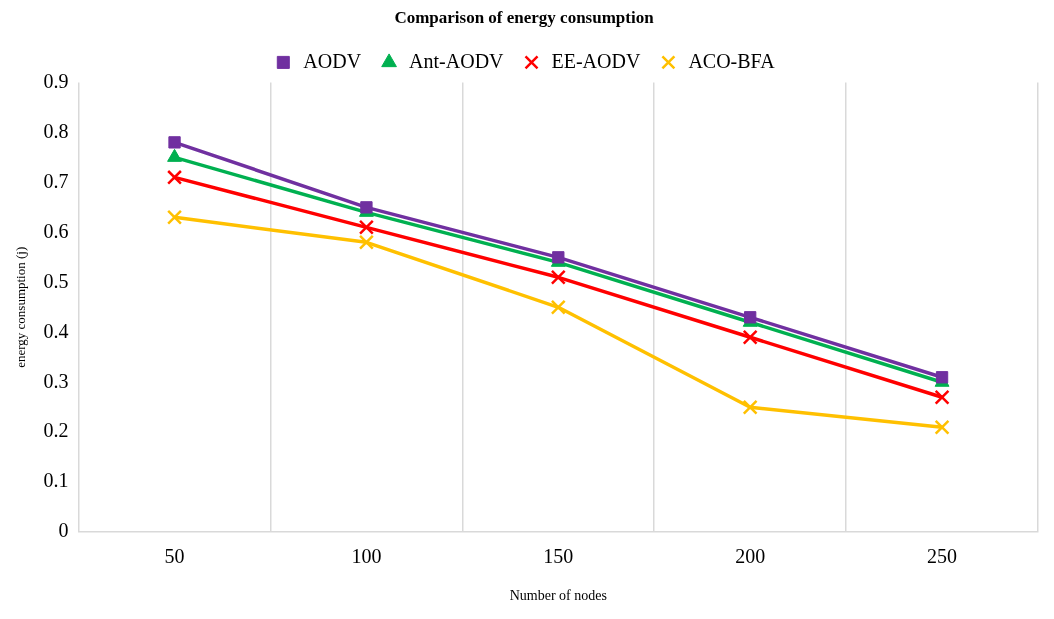 This screenshot has height=619, width=1054. I want to click on legend-label: Ant-AODV, so click(457, 60).